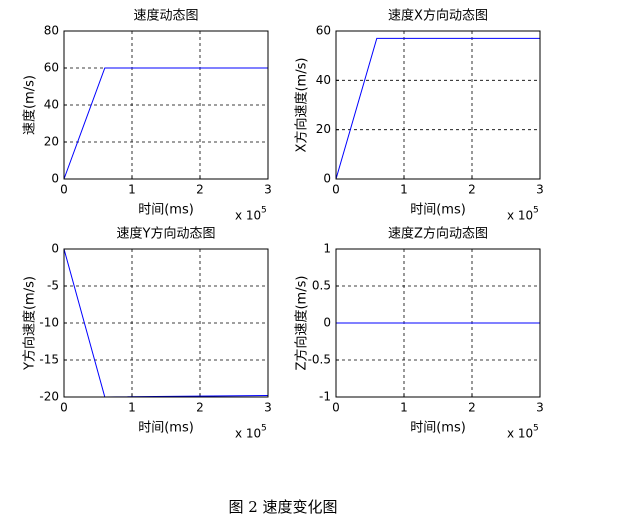 This screenshot has height=528, width=629. Describe the element at coordinates (319, 360) in the screenshot. I see `y-tick-label: -0.5` at that location.